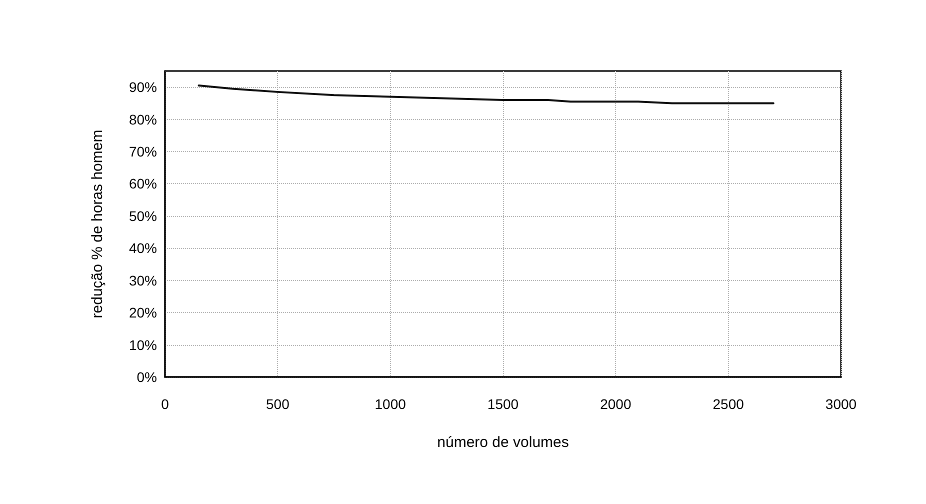 This screenshot has height=504, width=926. I want to click on y-tick-label: 40%, so click(142, 248).